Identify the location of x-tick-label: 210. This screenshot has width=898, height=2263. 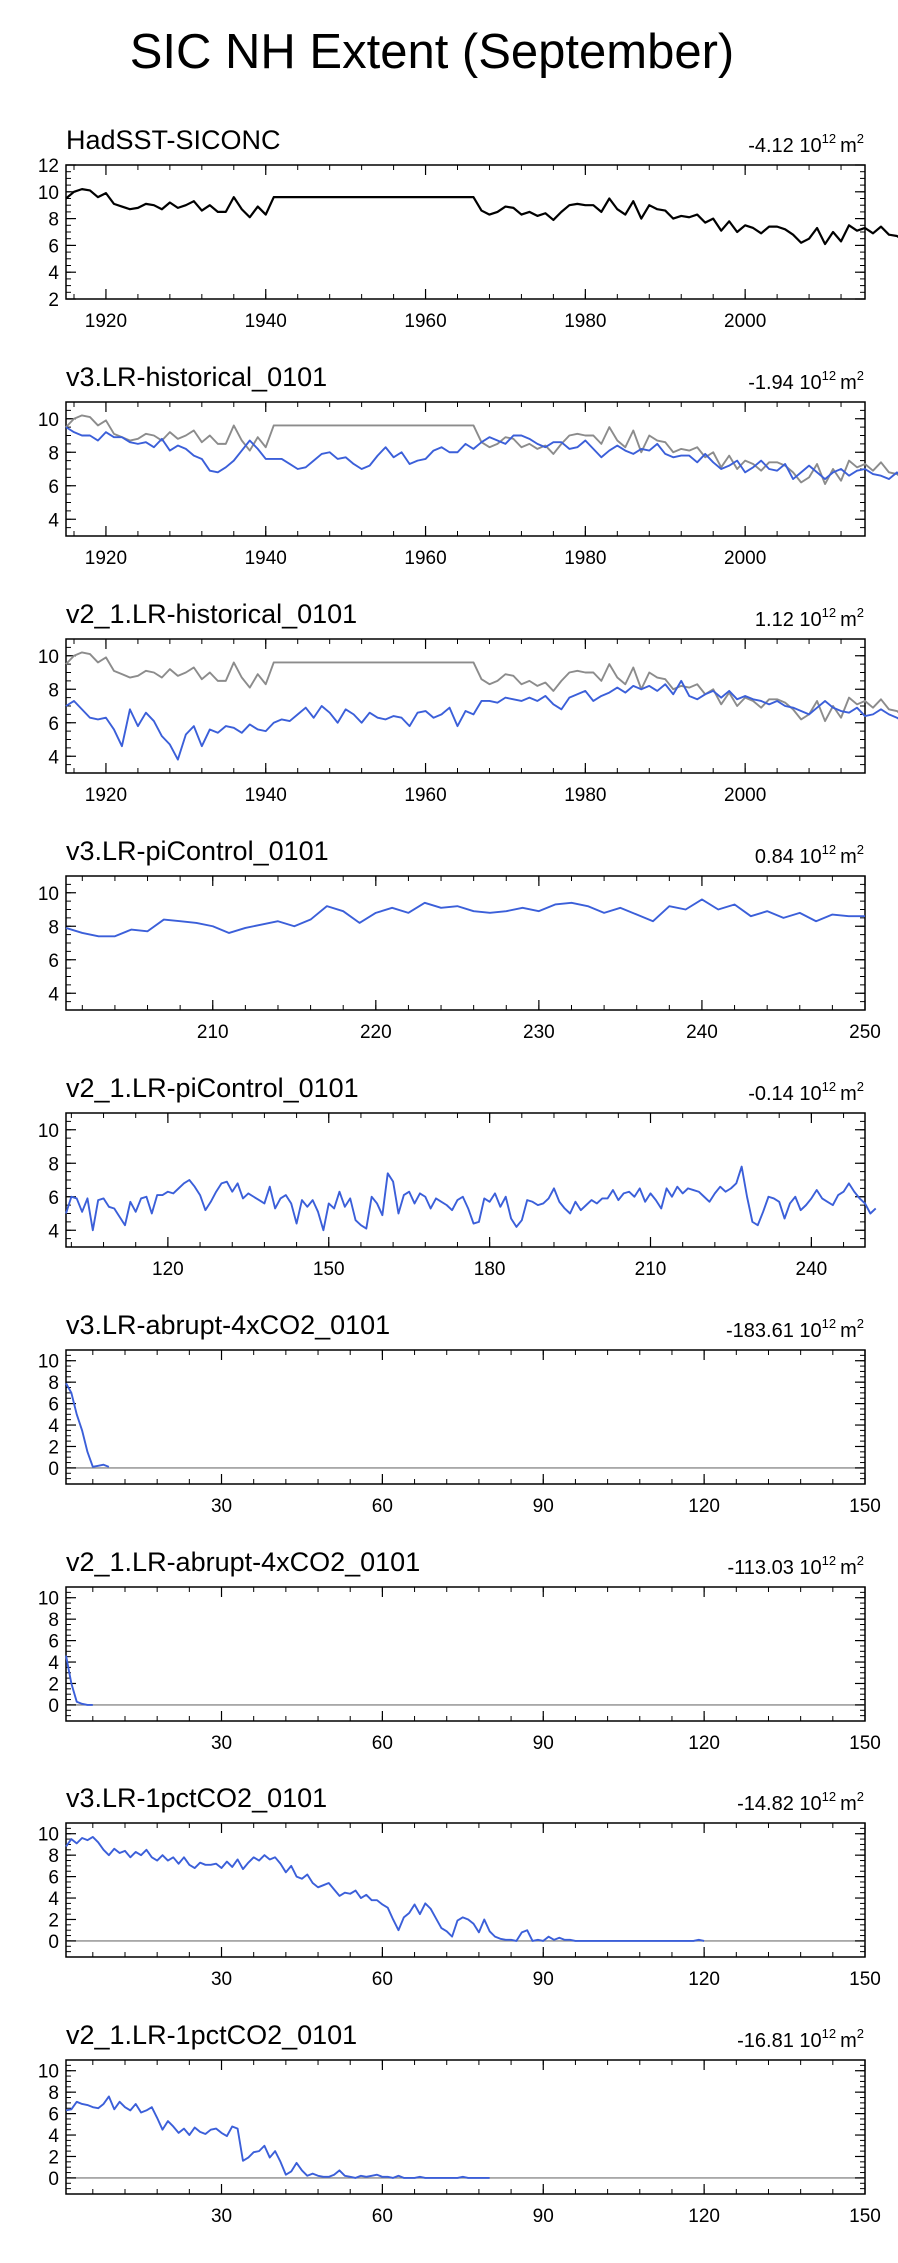
(213, 1032).